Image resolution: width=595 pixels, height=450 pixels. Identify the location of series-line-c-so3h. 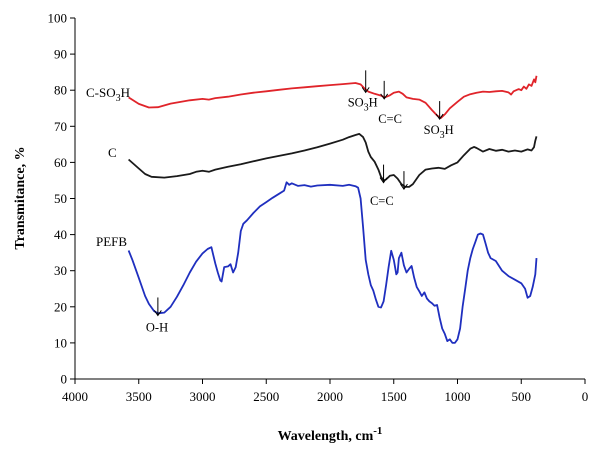
(333, 97).